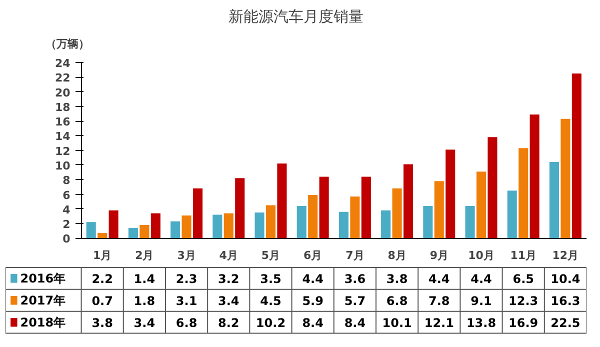 The width and height of the screenshot is (600, 347). Describe the element at coordinates (397, 323) in the screenshot. I see `data-label: 10.1` at that location.